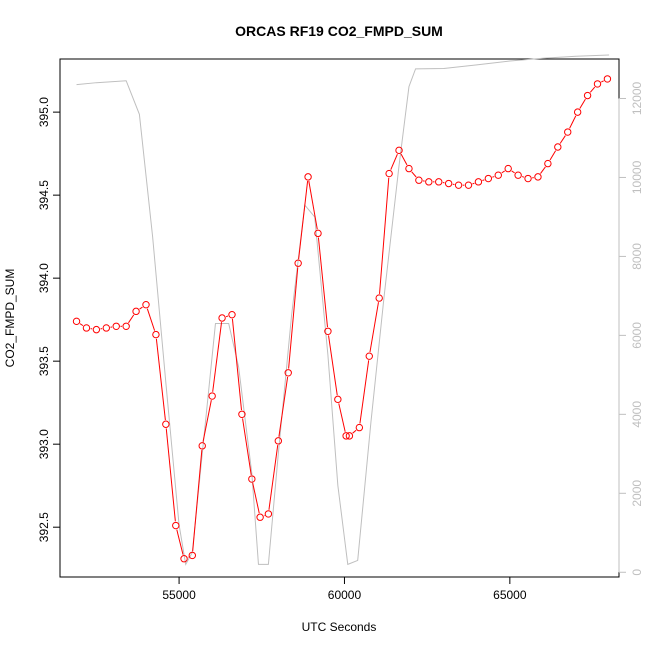 This screenshot has height=650, width=650. Describe the element at coordinates (49, 319) in the screenshot. I see `y-axis-left: 392.5 393.0 393.5 394.0 394.5 395.0` at that location.